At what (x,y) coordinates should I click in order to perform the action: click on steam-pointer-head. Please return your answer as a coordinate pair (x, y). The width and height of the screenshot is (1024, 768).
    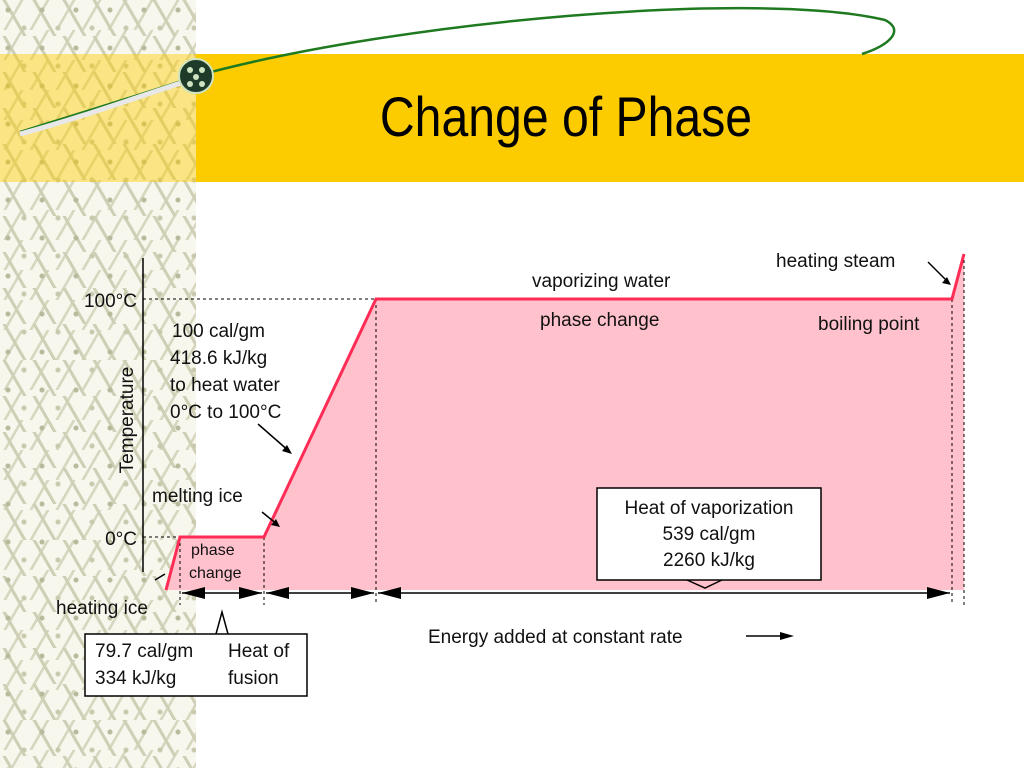
    Looking at the image, I should click on (946, 281).